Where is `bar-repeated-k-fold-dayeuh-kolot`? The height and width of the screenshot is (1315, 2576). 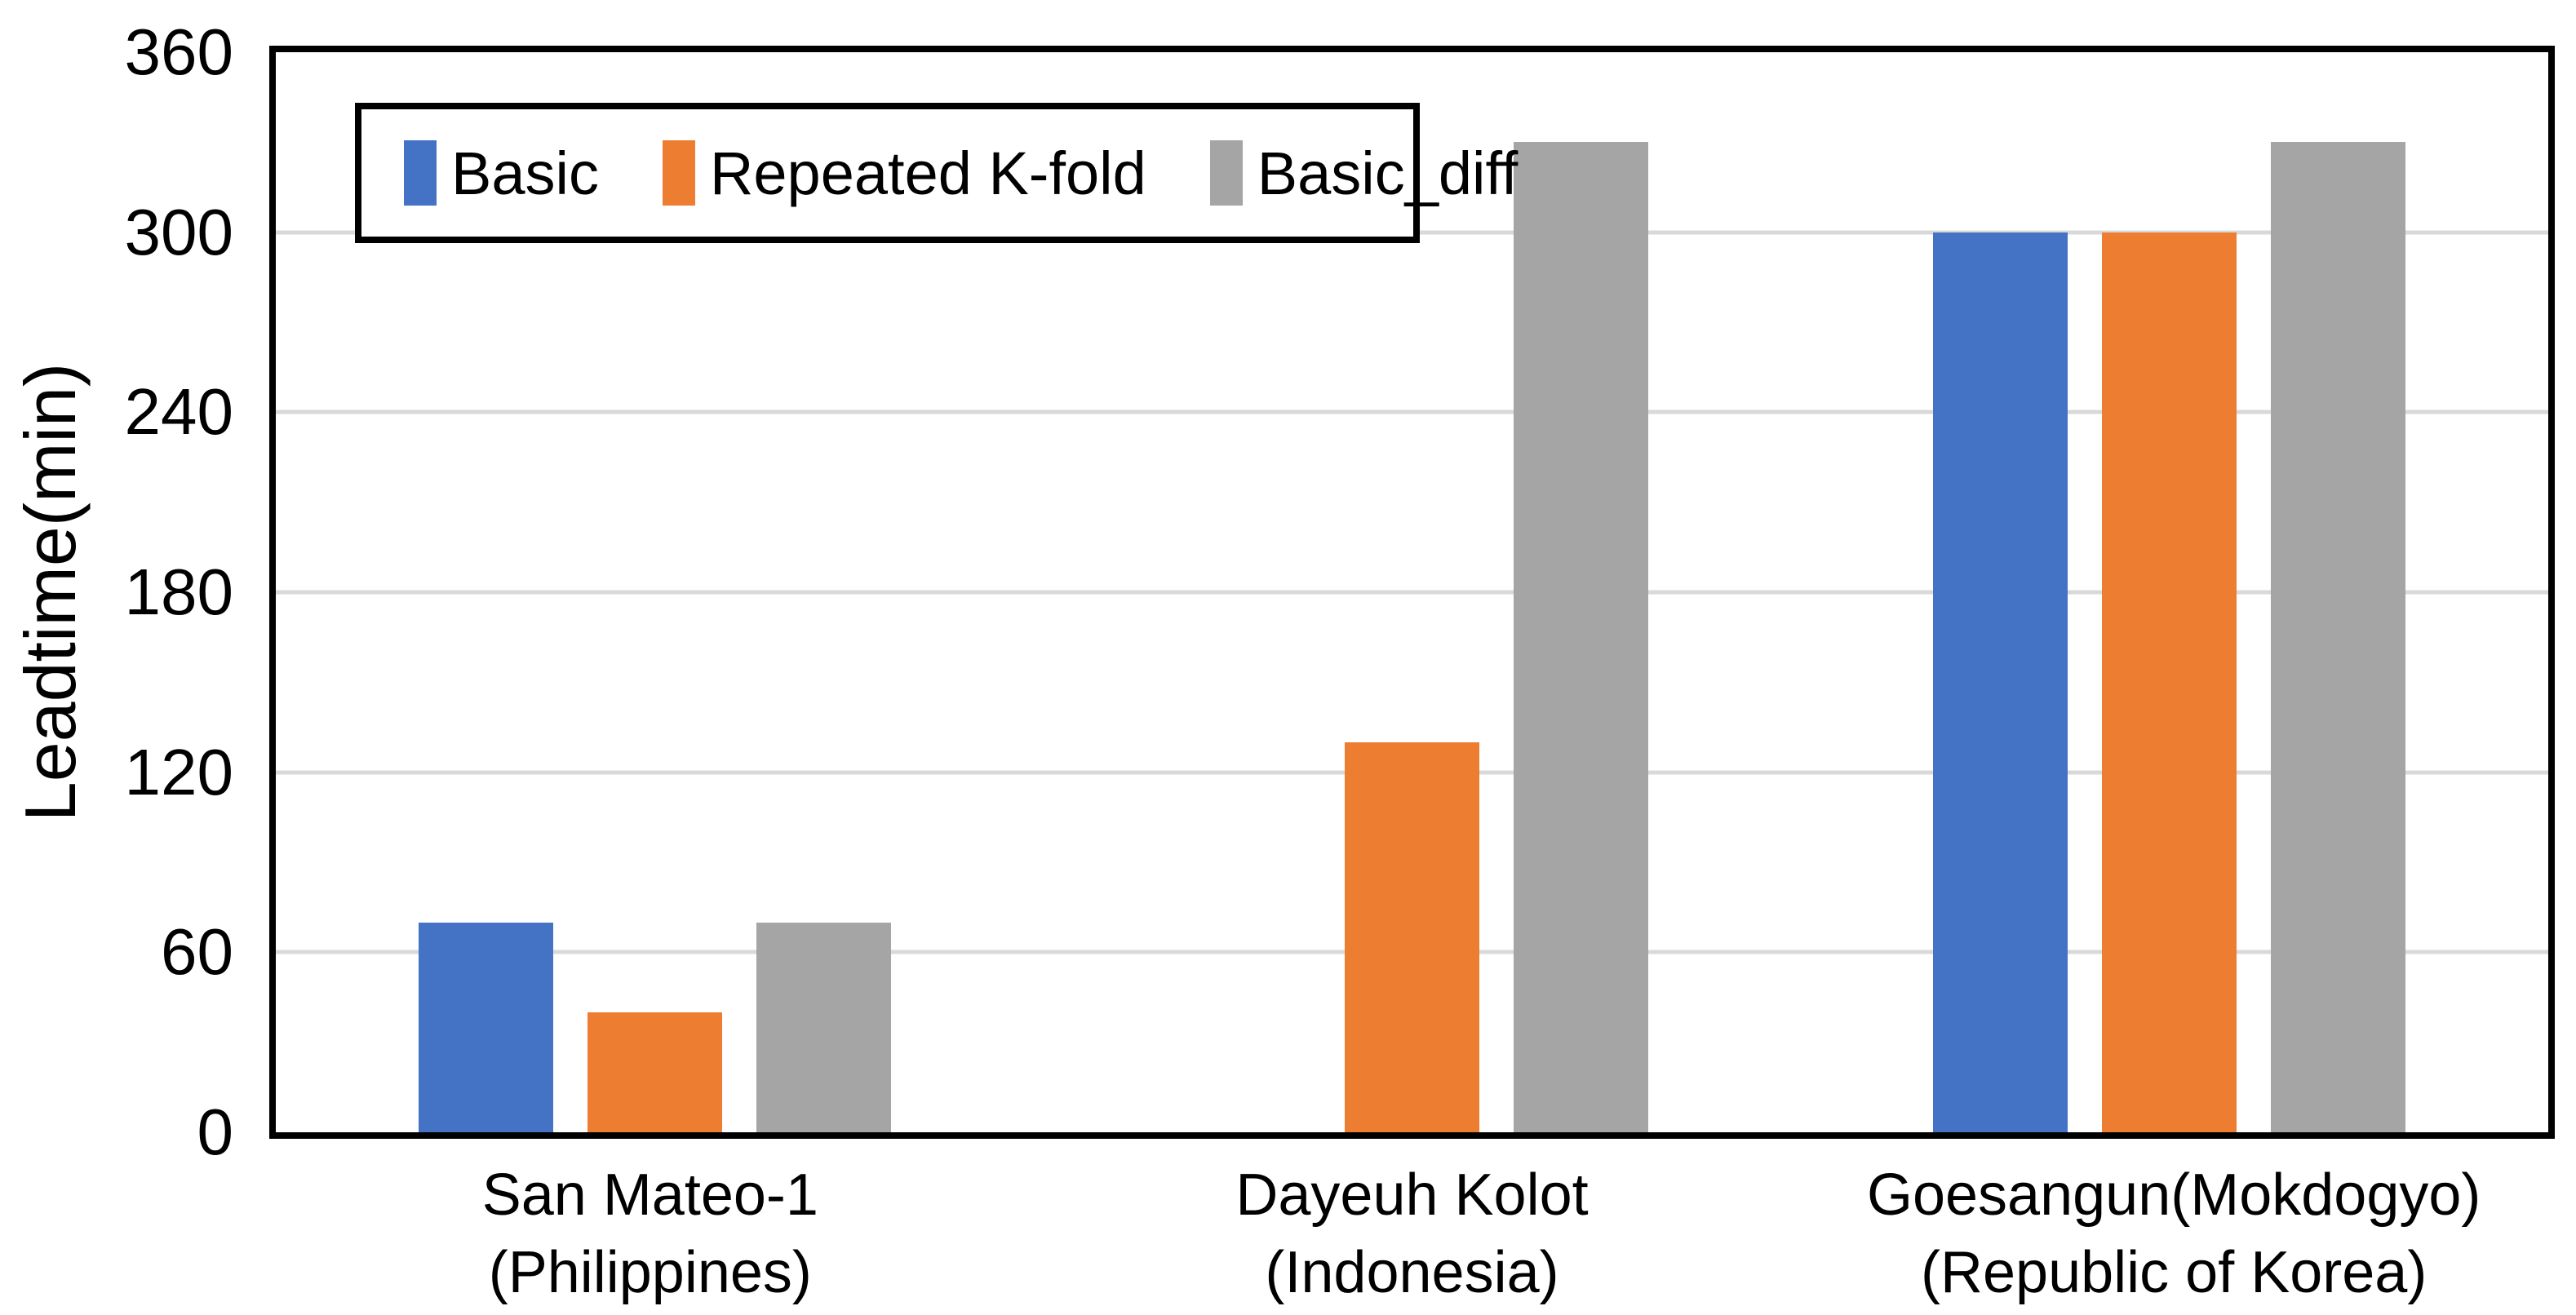
bar-repeated-k-fold-dayeuh-kolot is located at coordinates (1411, 937).